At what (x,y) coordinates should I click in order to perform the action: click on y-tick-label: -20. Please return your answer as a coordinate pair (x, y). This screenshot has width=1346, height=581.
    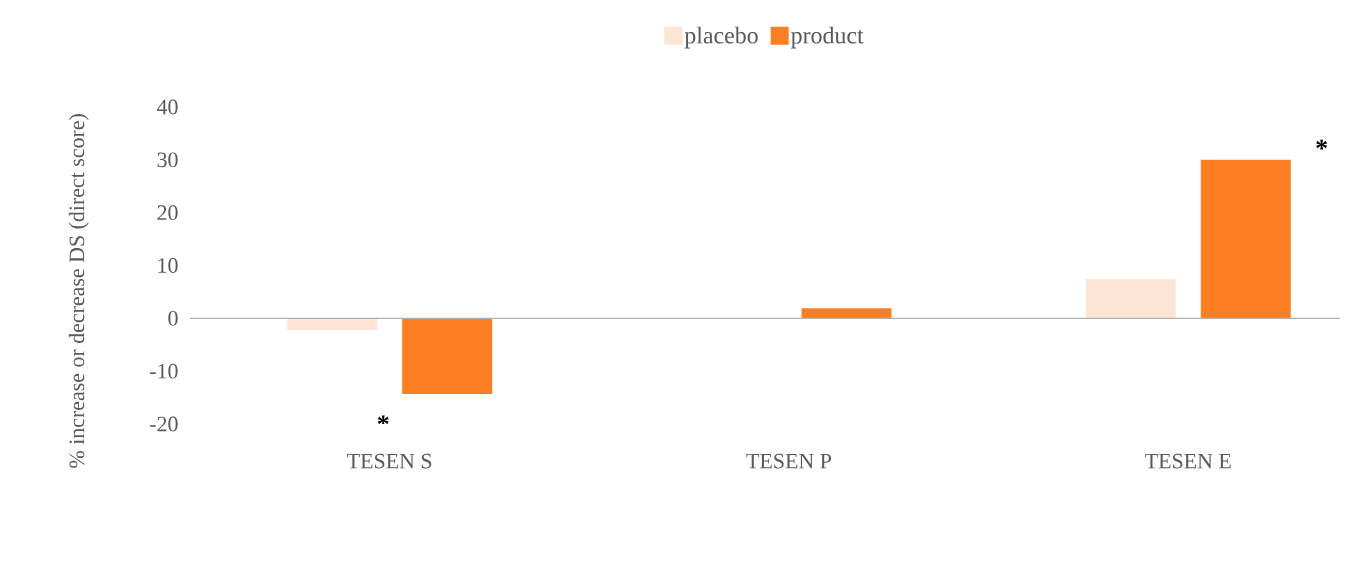
    Looking at the image, I should click on (164, 424).